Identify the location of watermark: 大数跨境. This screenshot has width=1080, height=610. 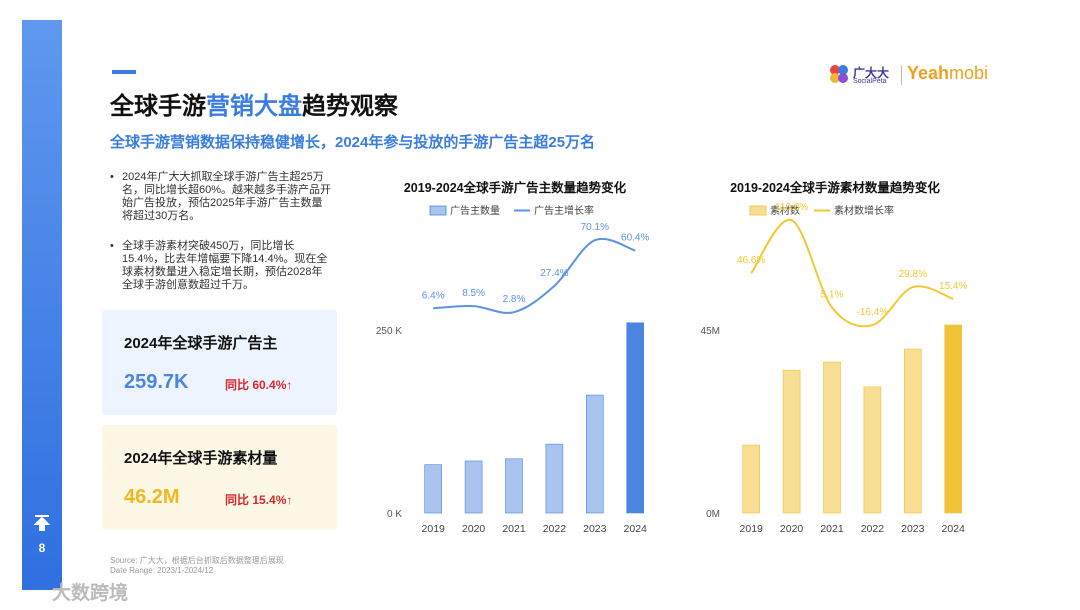
(90, 593).